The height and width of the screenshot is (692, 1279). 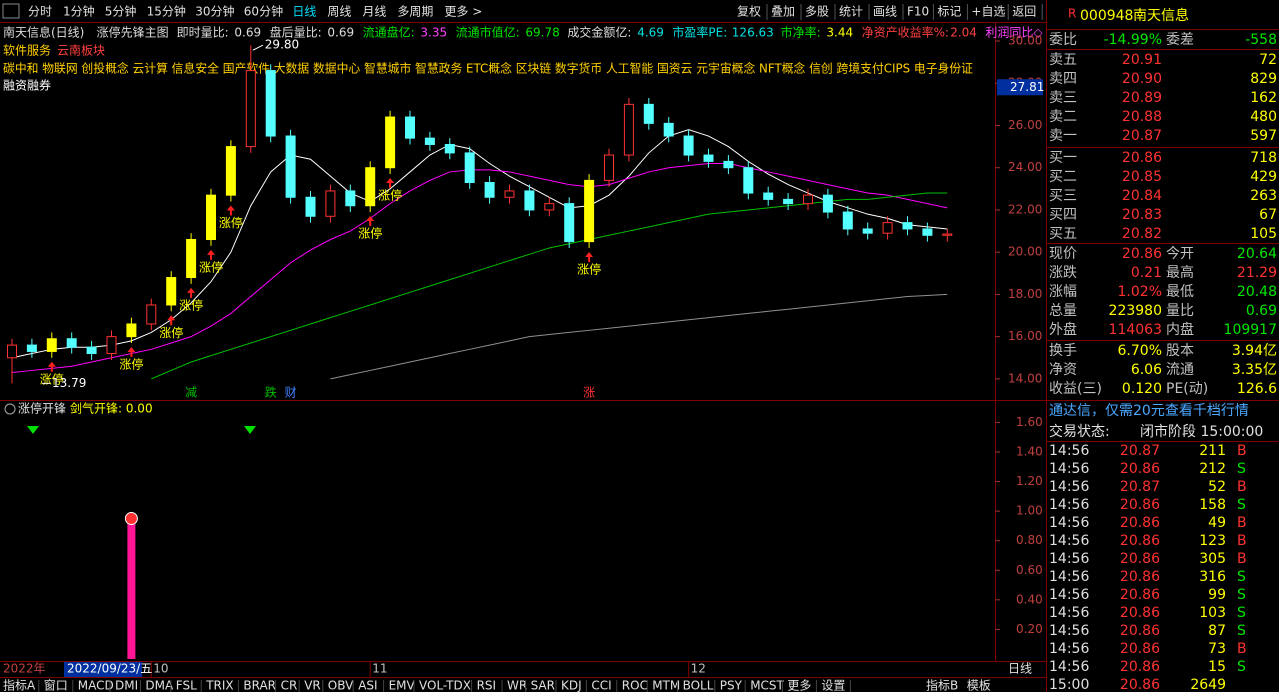 What do you see at coordinates (19, 685) in the screenshot?
I see `indicator-tab: 指标A` at bounding box center [19, 685].